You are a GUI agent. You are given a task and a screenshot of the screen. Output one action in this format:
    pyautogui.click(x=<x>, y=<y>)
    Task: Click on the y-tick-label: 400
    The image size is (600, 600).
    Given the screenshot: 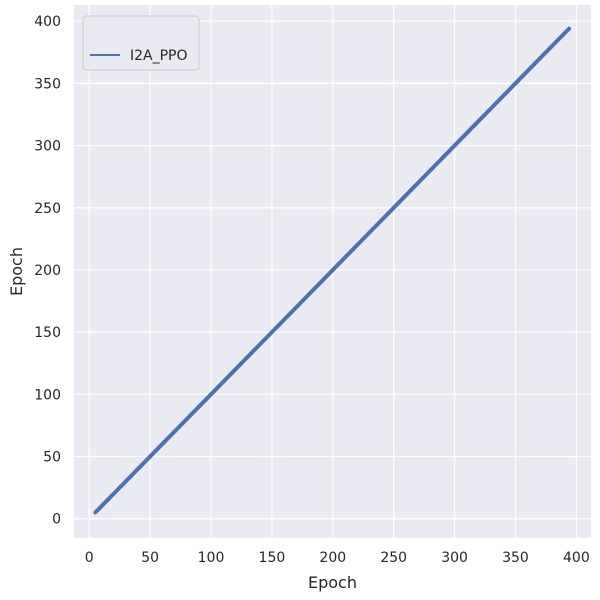 What is the action you would take?
    pyautogui.click(x=47, y=22)
    